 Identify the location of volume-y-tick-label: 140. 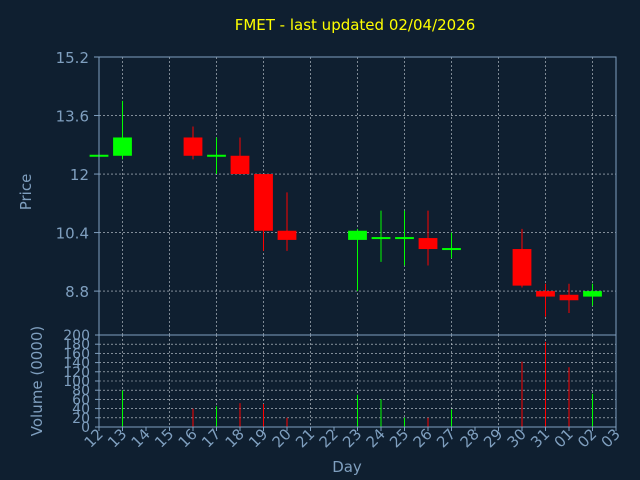
(76, 364).